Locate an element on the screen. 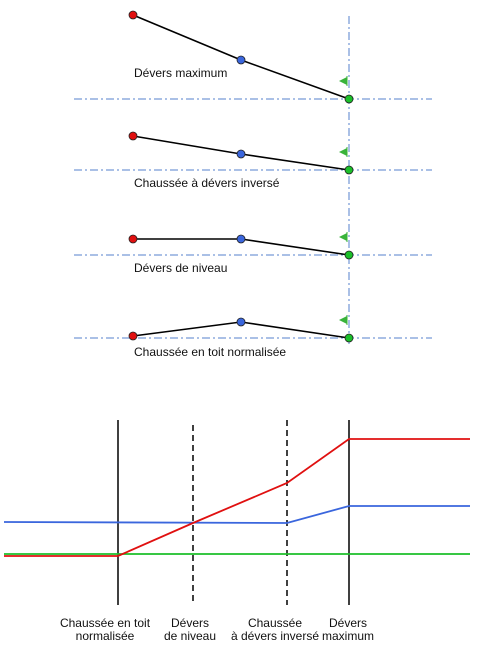 This screenshot has height=654, width=481. stage-4-flag-icon is located at coordinates (343, 320).